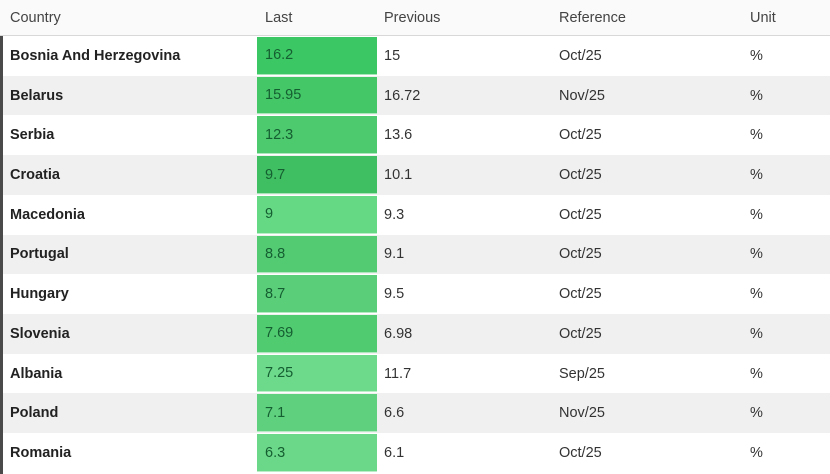 The image size is (830, 474). What do you see at coordinates (95, 55) in the screenshot?
I see `country-link: Bosnia And Herzegovina` at bounding box center [95, 55].